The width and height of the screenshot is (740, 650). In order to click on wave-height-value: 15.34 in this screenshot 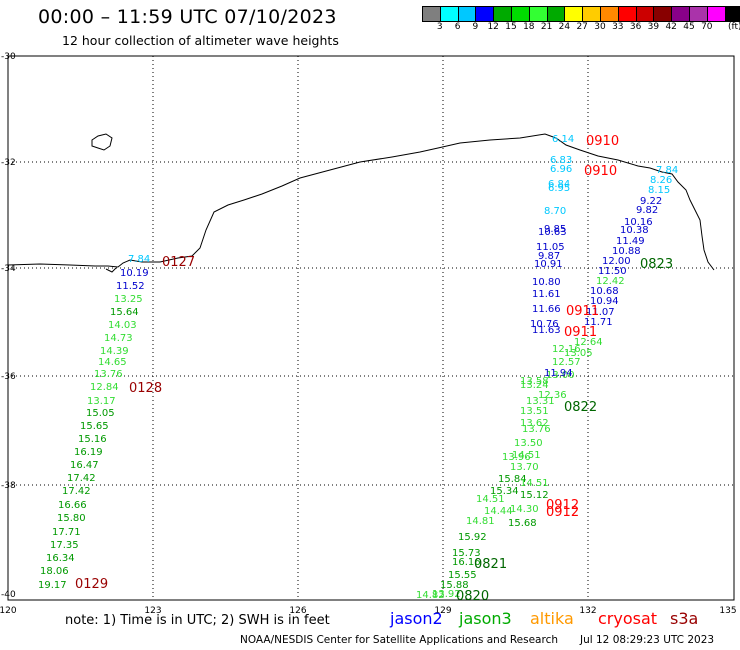, I will do `click(504, 491)`.